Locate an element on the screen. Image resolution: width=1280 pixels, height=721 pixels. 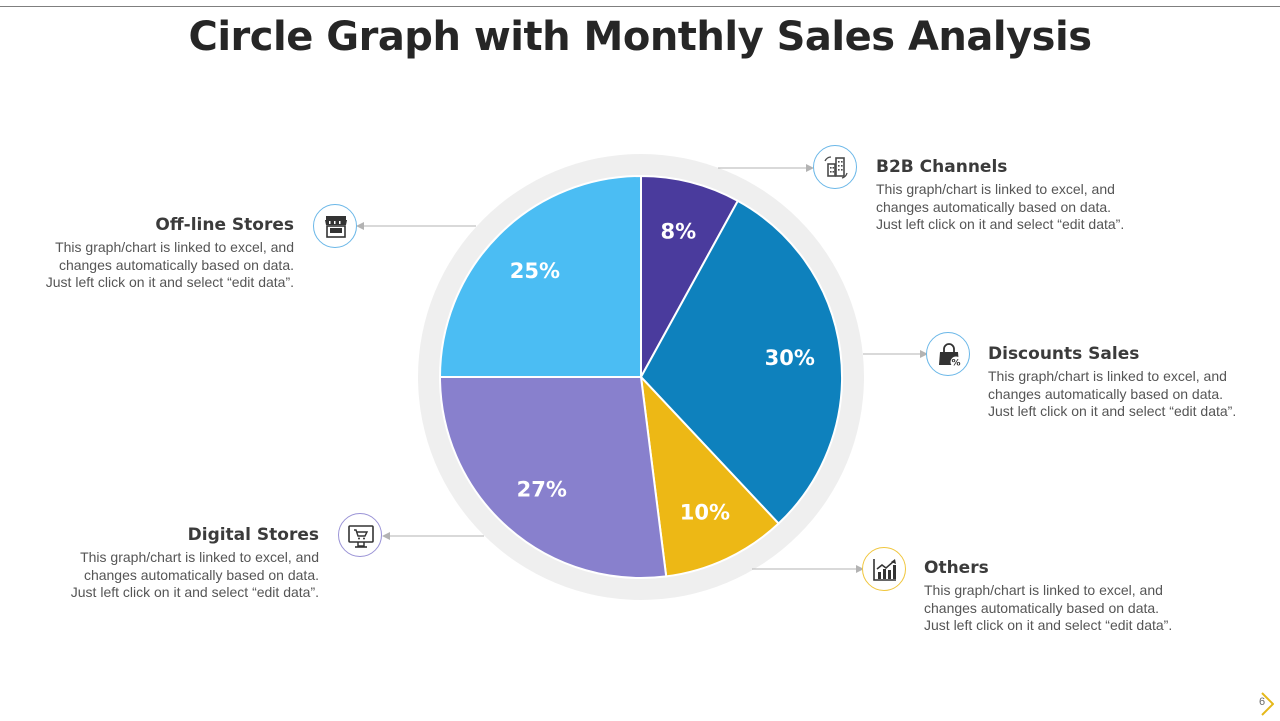
pie-slice-off-line-stores is located at coordinates (540, 276).